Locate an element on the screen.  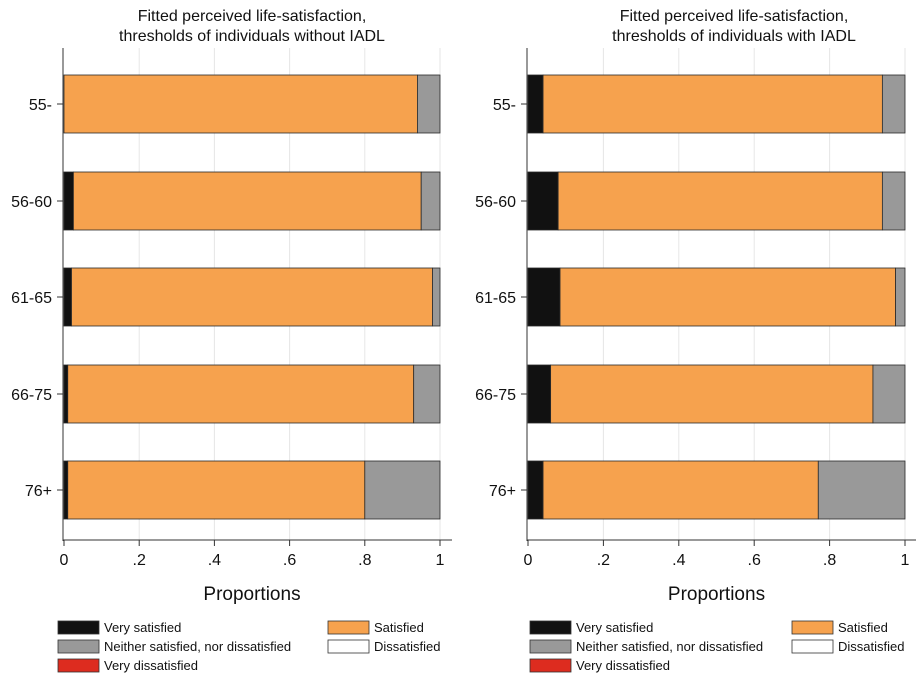
bar-55-very-satisfied is located at coordinates (535, 104).